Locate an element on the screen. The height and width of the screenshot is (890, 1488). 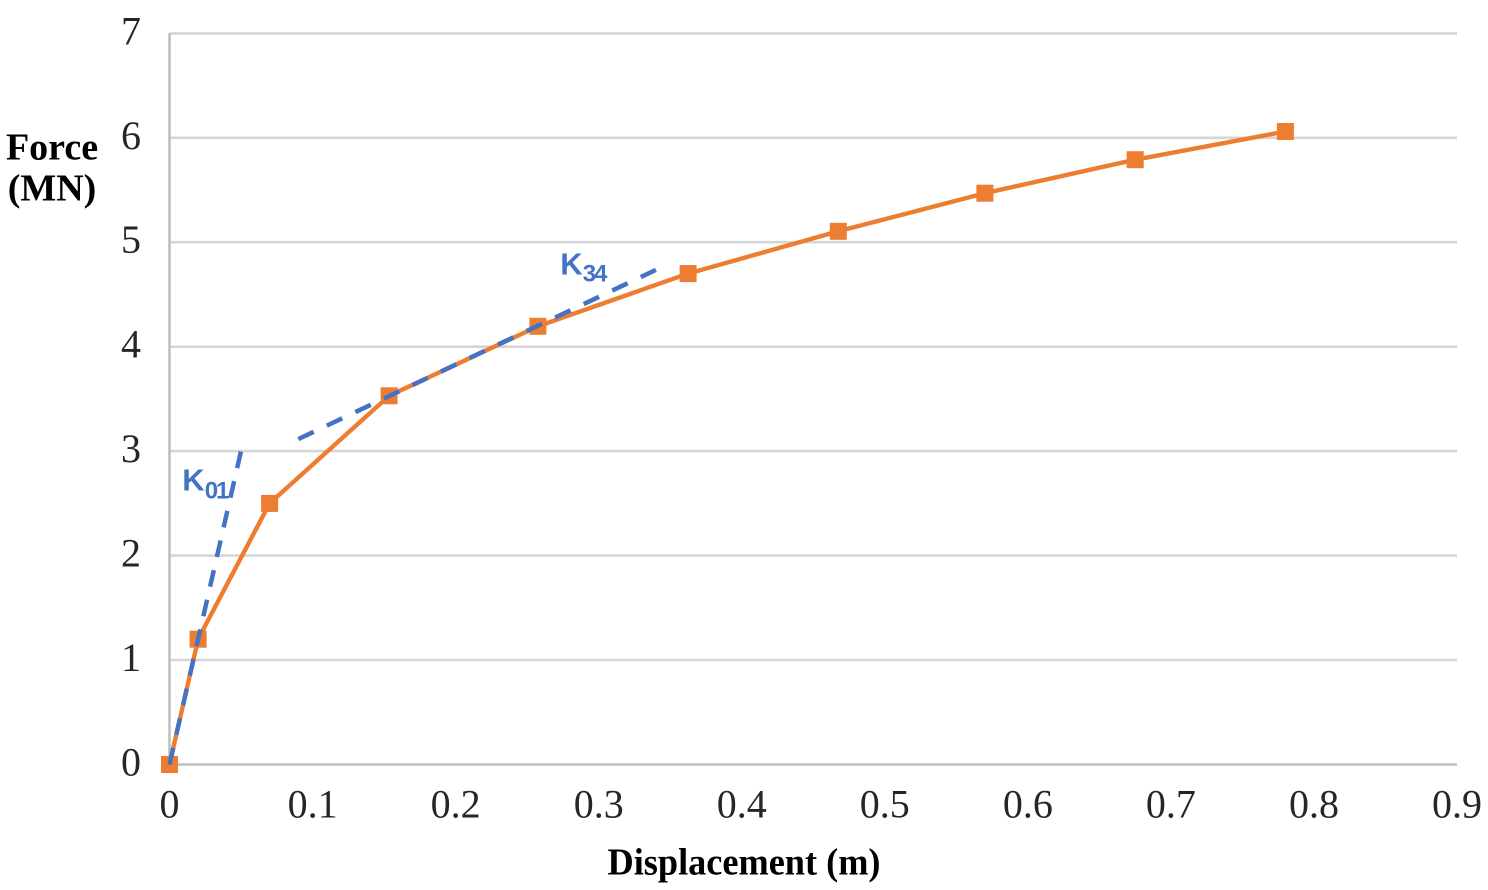
svg-text: Displacement (m) is located at coordinates (744, 863).